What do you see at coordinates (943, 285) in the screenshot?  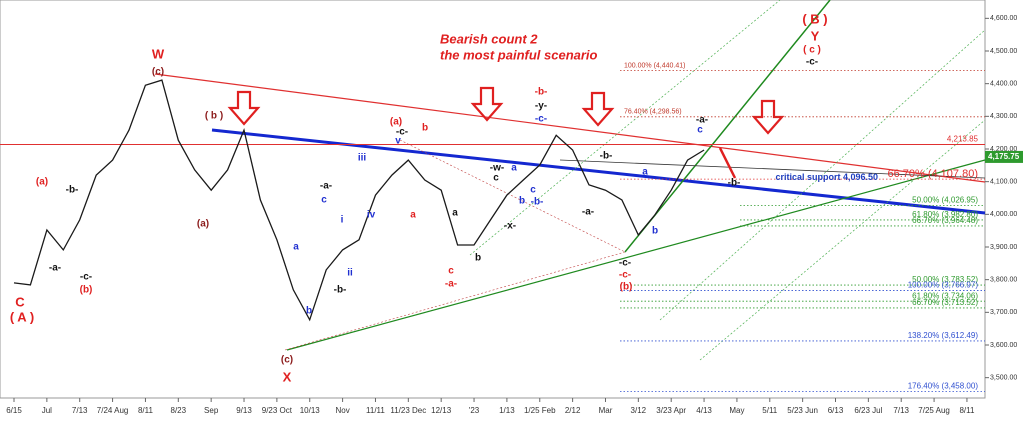 I see `level-label: 100.00% (3,766.97)` at bounding box center [943, 285].